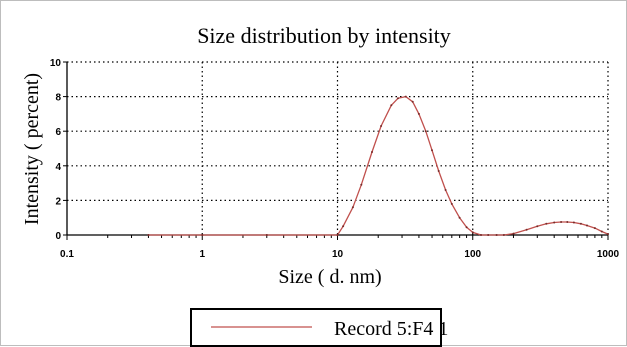  Describe the element at coordinates (608, 254) in the screenshot. I see `x-tick-label: 1000` at that location.